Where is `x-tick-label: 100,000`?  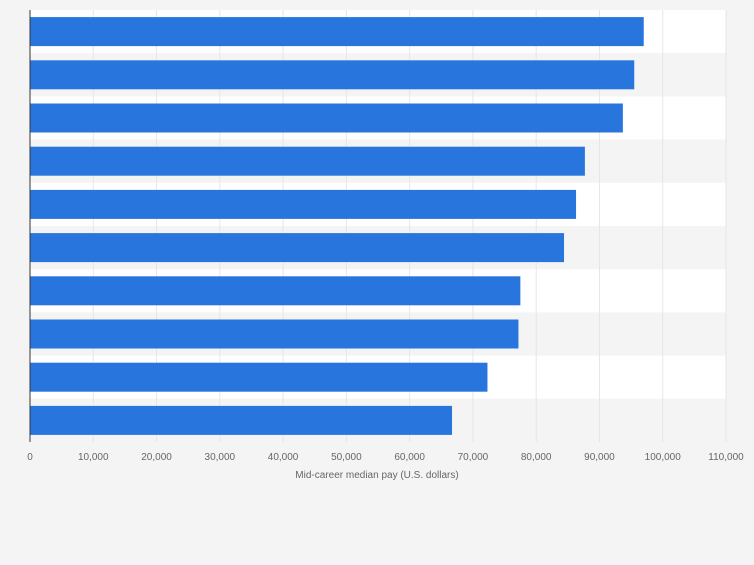 x-tick-label: 100,000 is located at coordinates (663, 457).